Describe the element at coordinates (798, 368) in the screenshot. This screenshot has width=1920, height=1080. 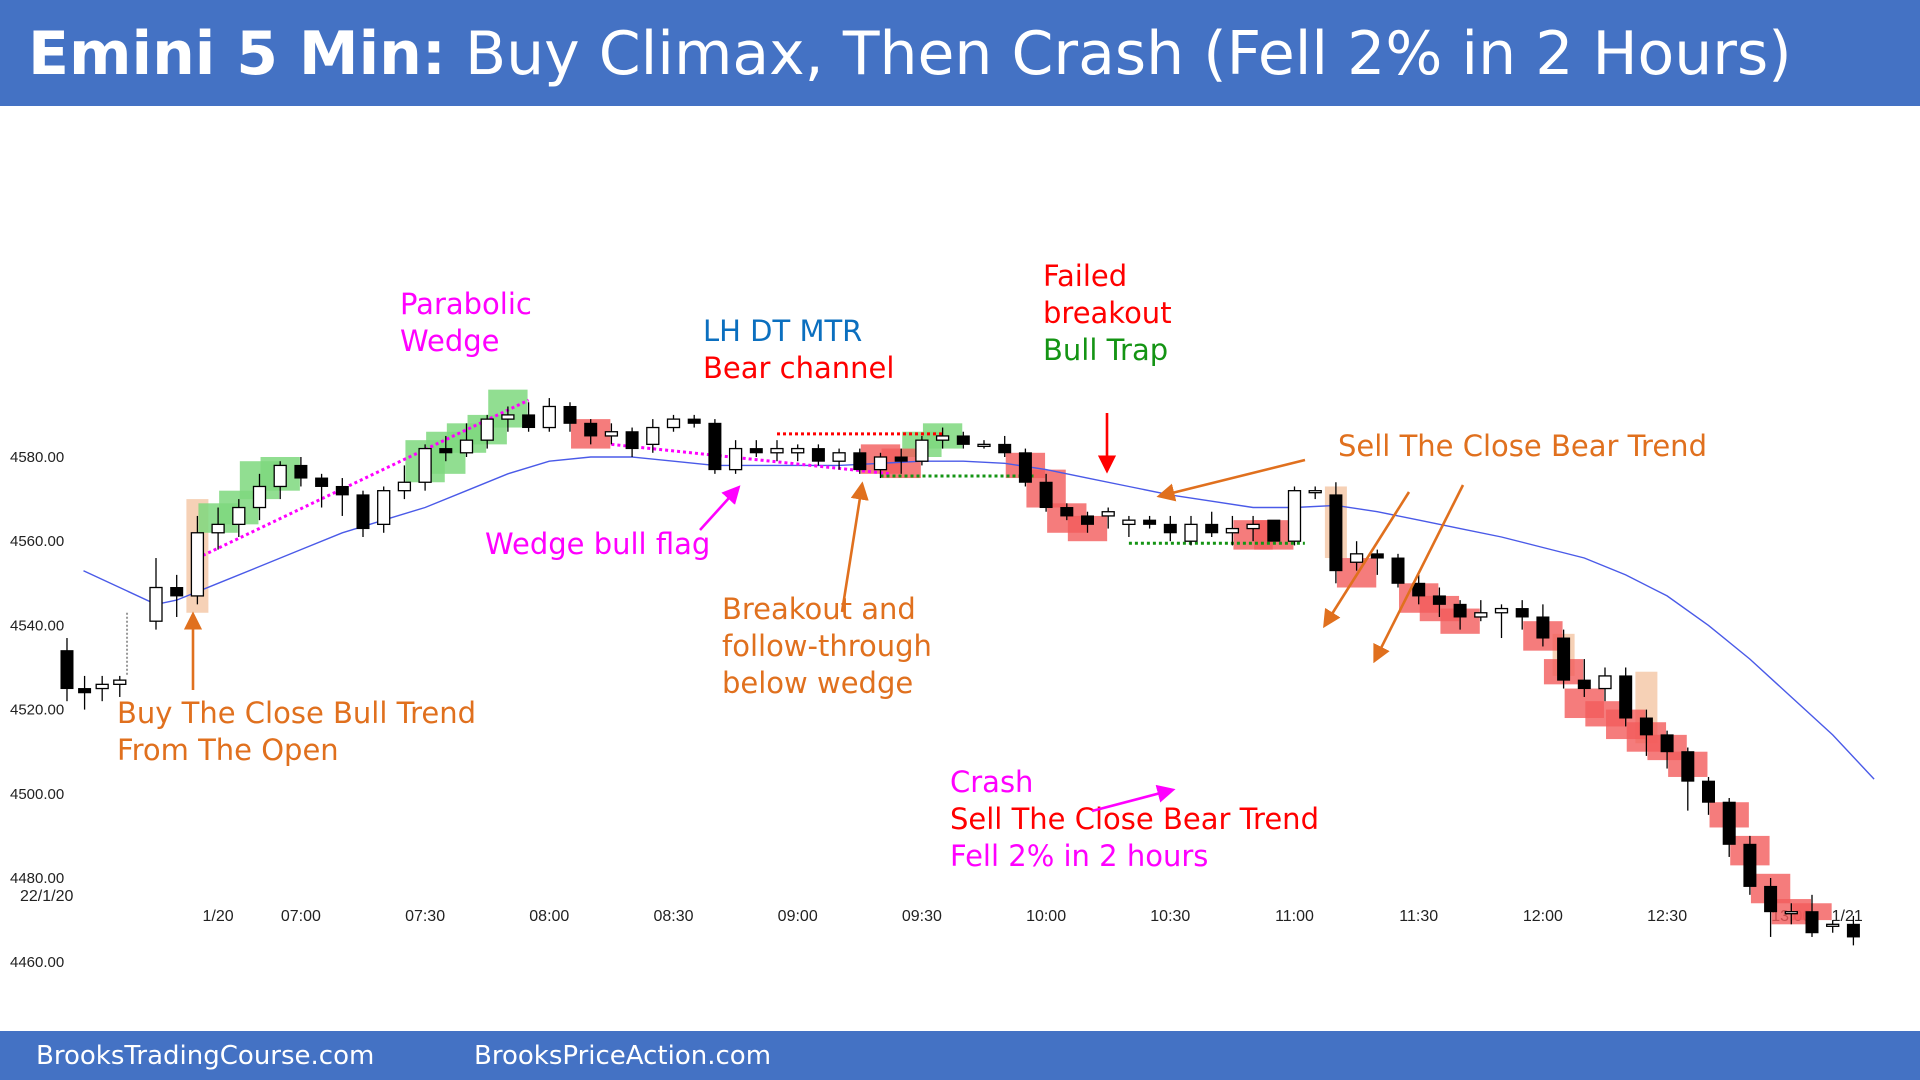
I see `annotation-text: Bear channel` at that location.